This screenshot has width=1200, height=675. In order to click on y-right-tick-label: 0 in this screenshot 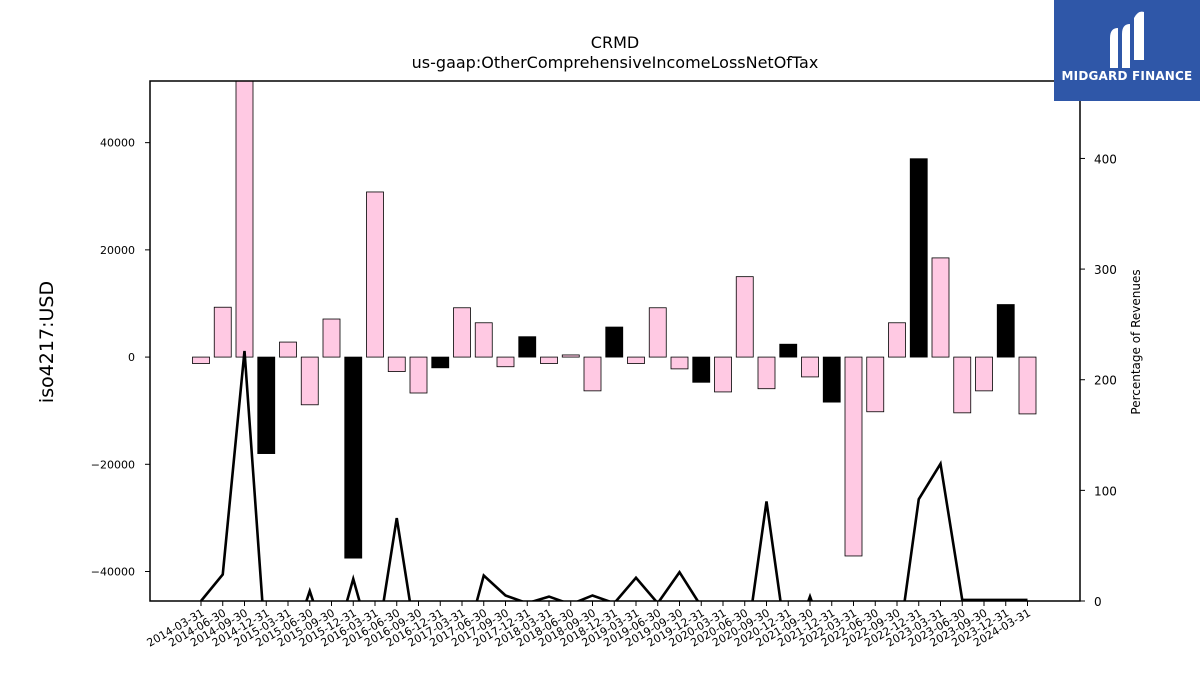, I will do `click(1098, 602)`.